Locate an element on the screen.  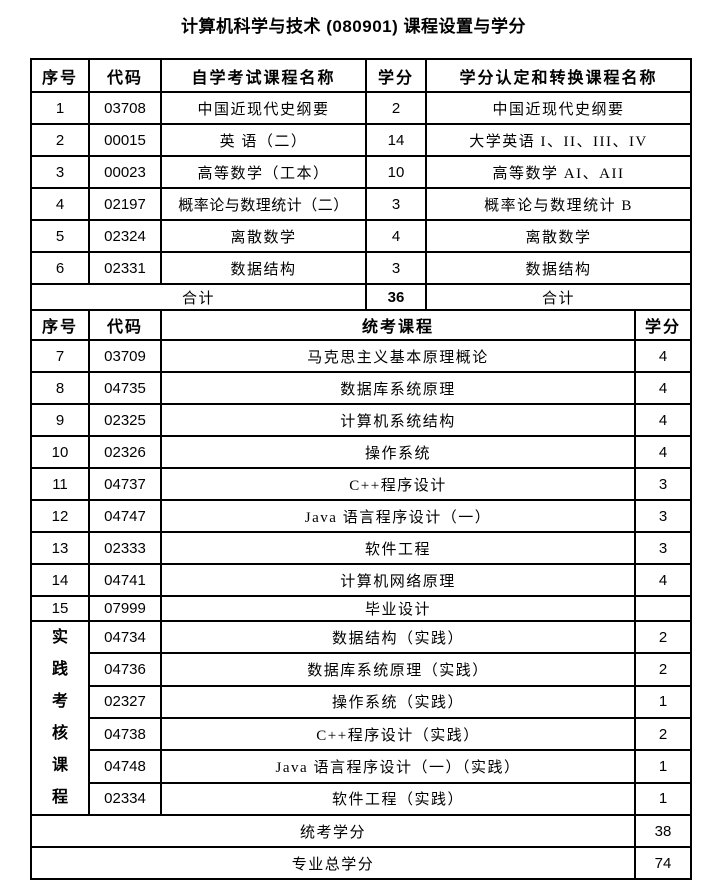
conversion-cell: 数据结构 is located at coordinates (558, 268).